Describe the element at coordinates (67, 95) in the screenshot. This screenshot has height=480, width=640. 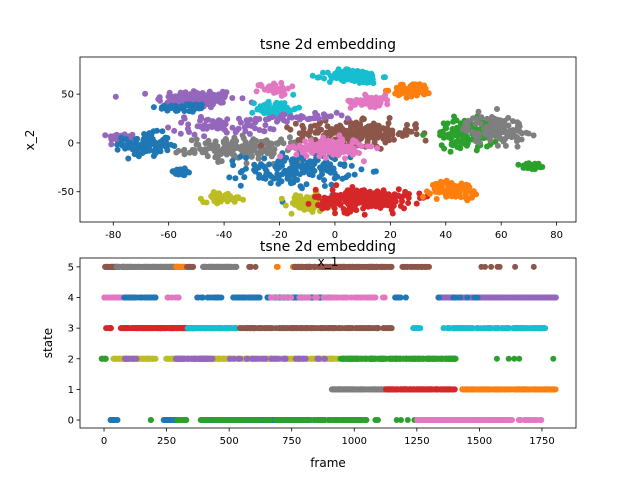
I see `y-tick-label: 50` at that location.